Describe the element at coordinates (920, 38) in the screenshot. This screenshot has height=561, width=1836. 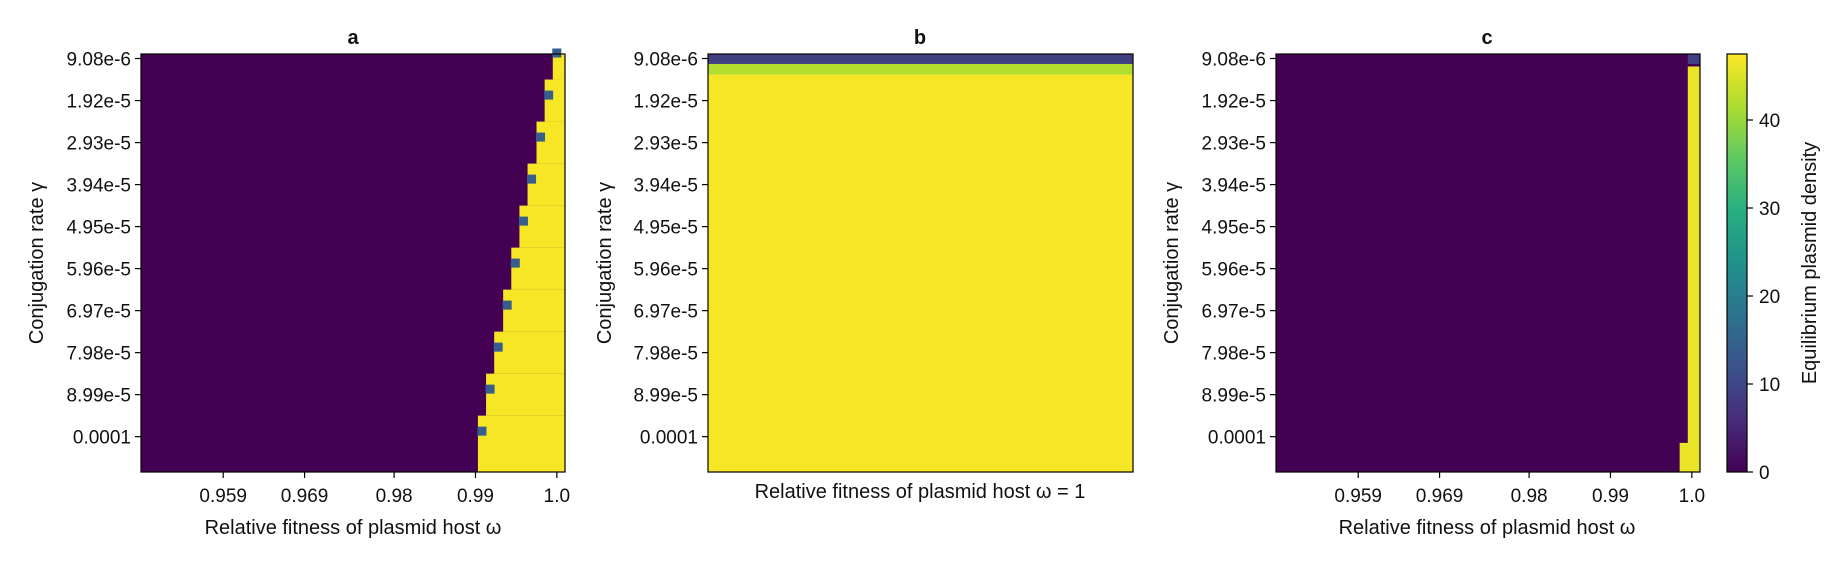
I see `panel-b-title: b` at that location.